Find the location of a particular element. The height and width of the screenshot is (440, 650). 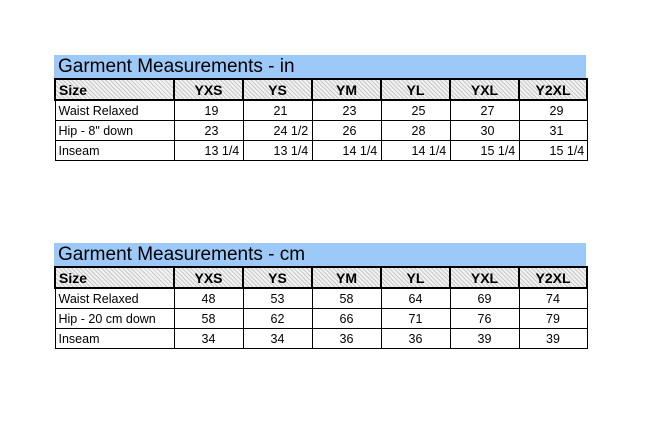

table-row: Waist Relaxed 19 21 23 25 27 29 is located at coordinates (321, 110).